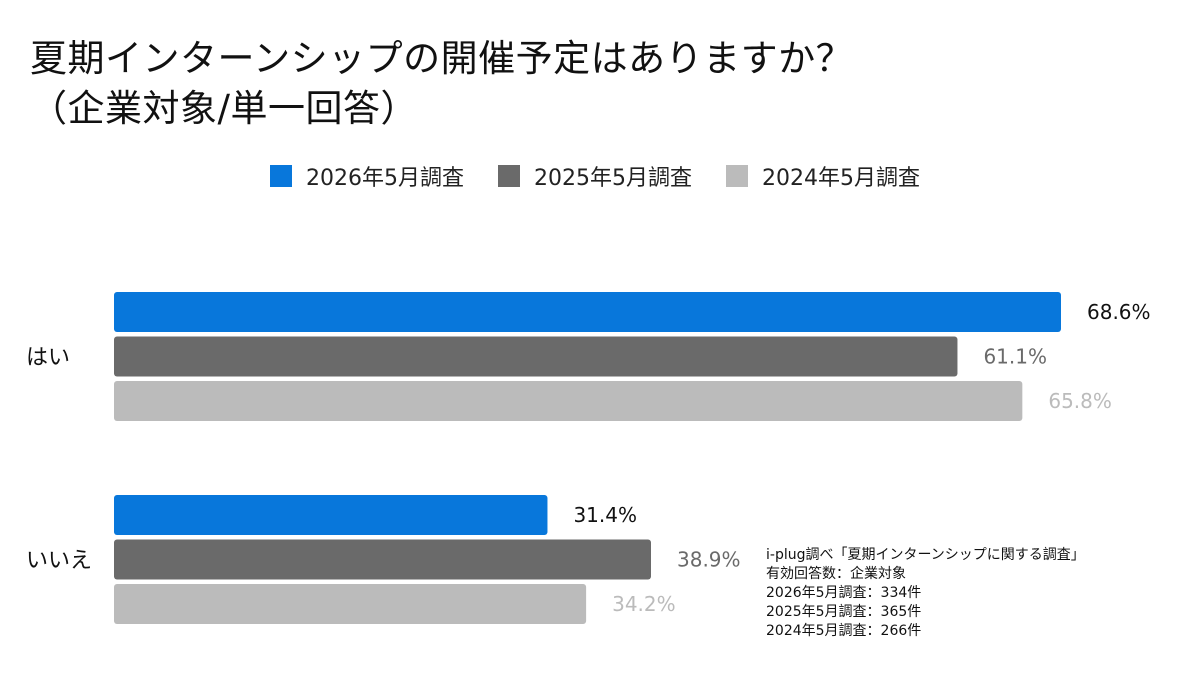 Image resolution: width=1200 pixels, height=677 pixels. Describe the element at coordinates (536, 356) in the screenshot. I see `bar-yes-2025` at that location.